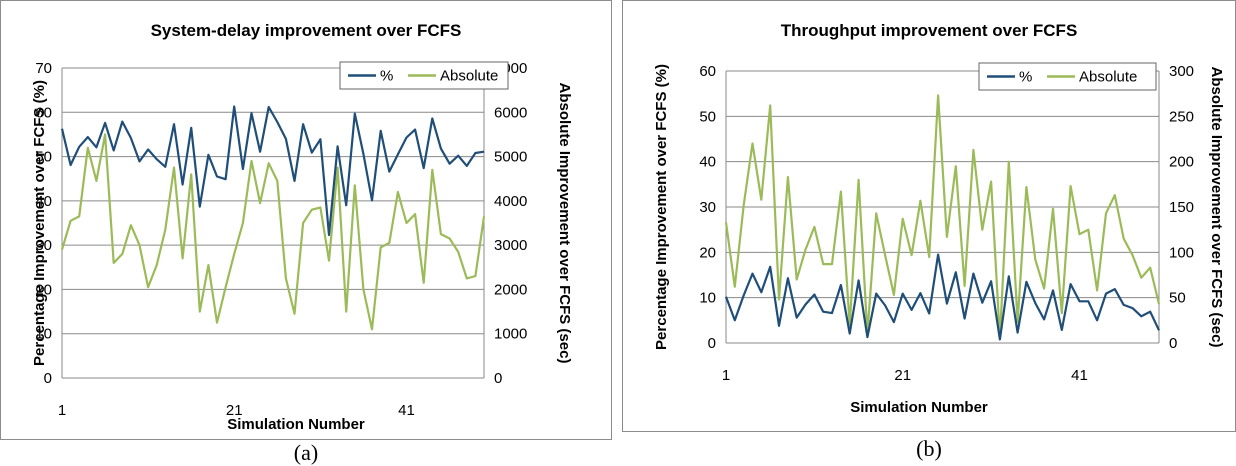  I want to click on chart-title: System-delay improvement over FCFS, so click(306, 30).